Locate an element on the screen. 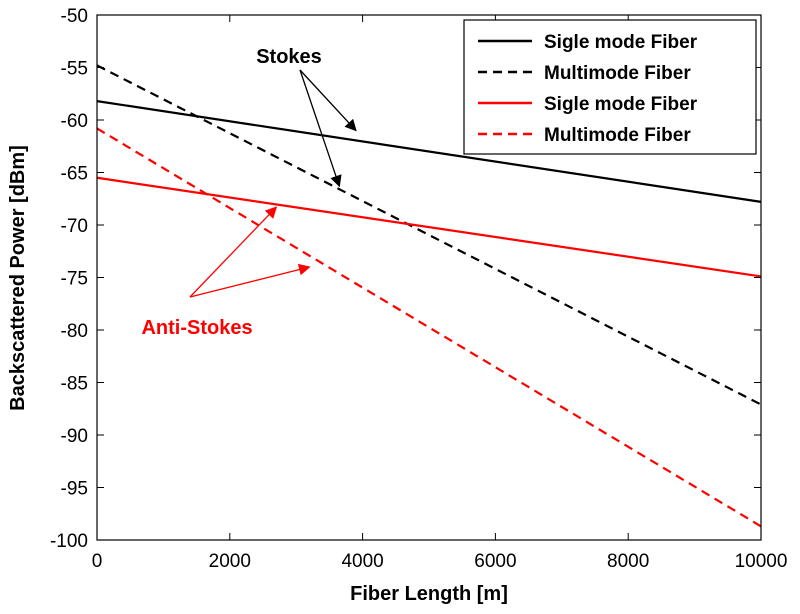 The width and height of the screenshot is (800, 614). y-tick-label: -65 is located at coordinates (74, 174).